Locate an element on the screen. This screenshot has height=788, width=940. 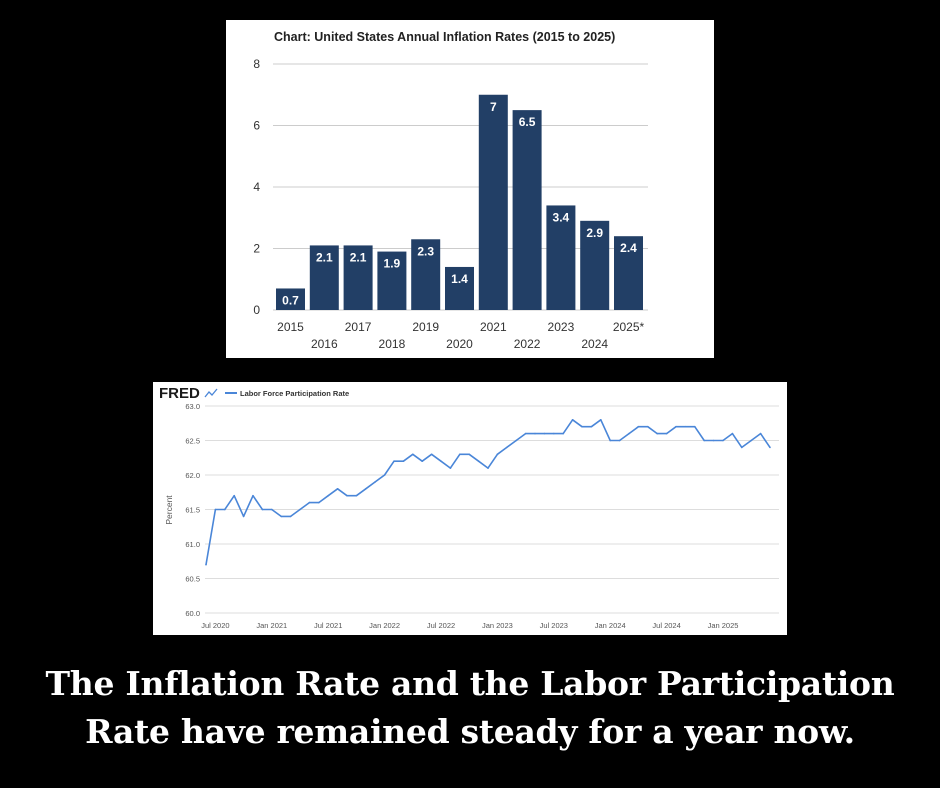
x-tick-label: Jul 2022 is located at coordinates (441, 625).